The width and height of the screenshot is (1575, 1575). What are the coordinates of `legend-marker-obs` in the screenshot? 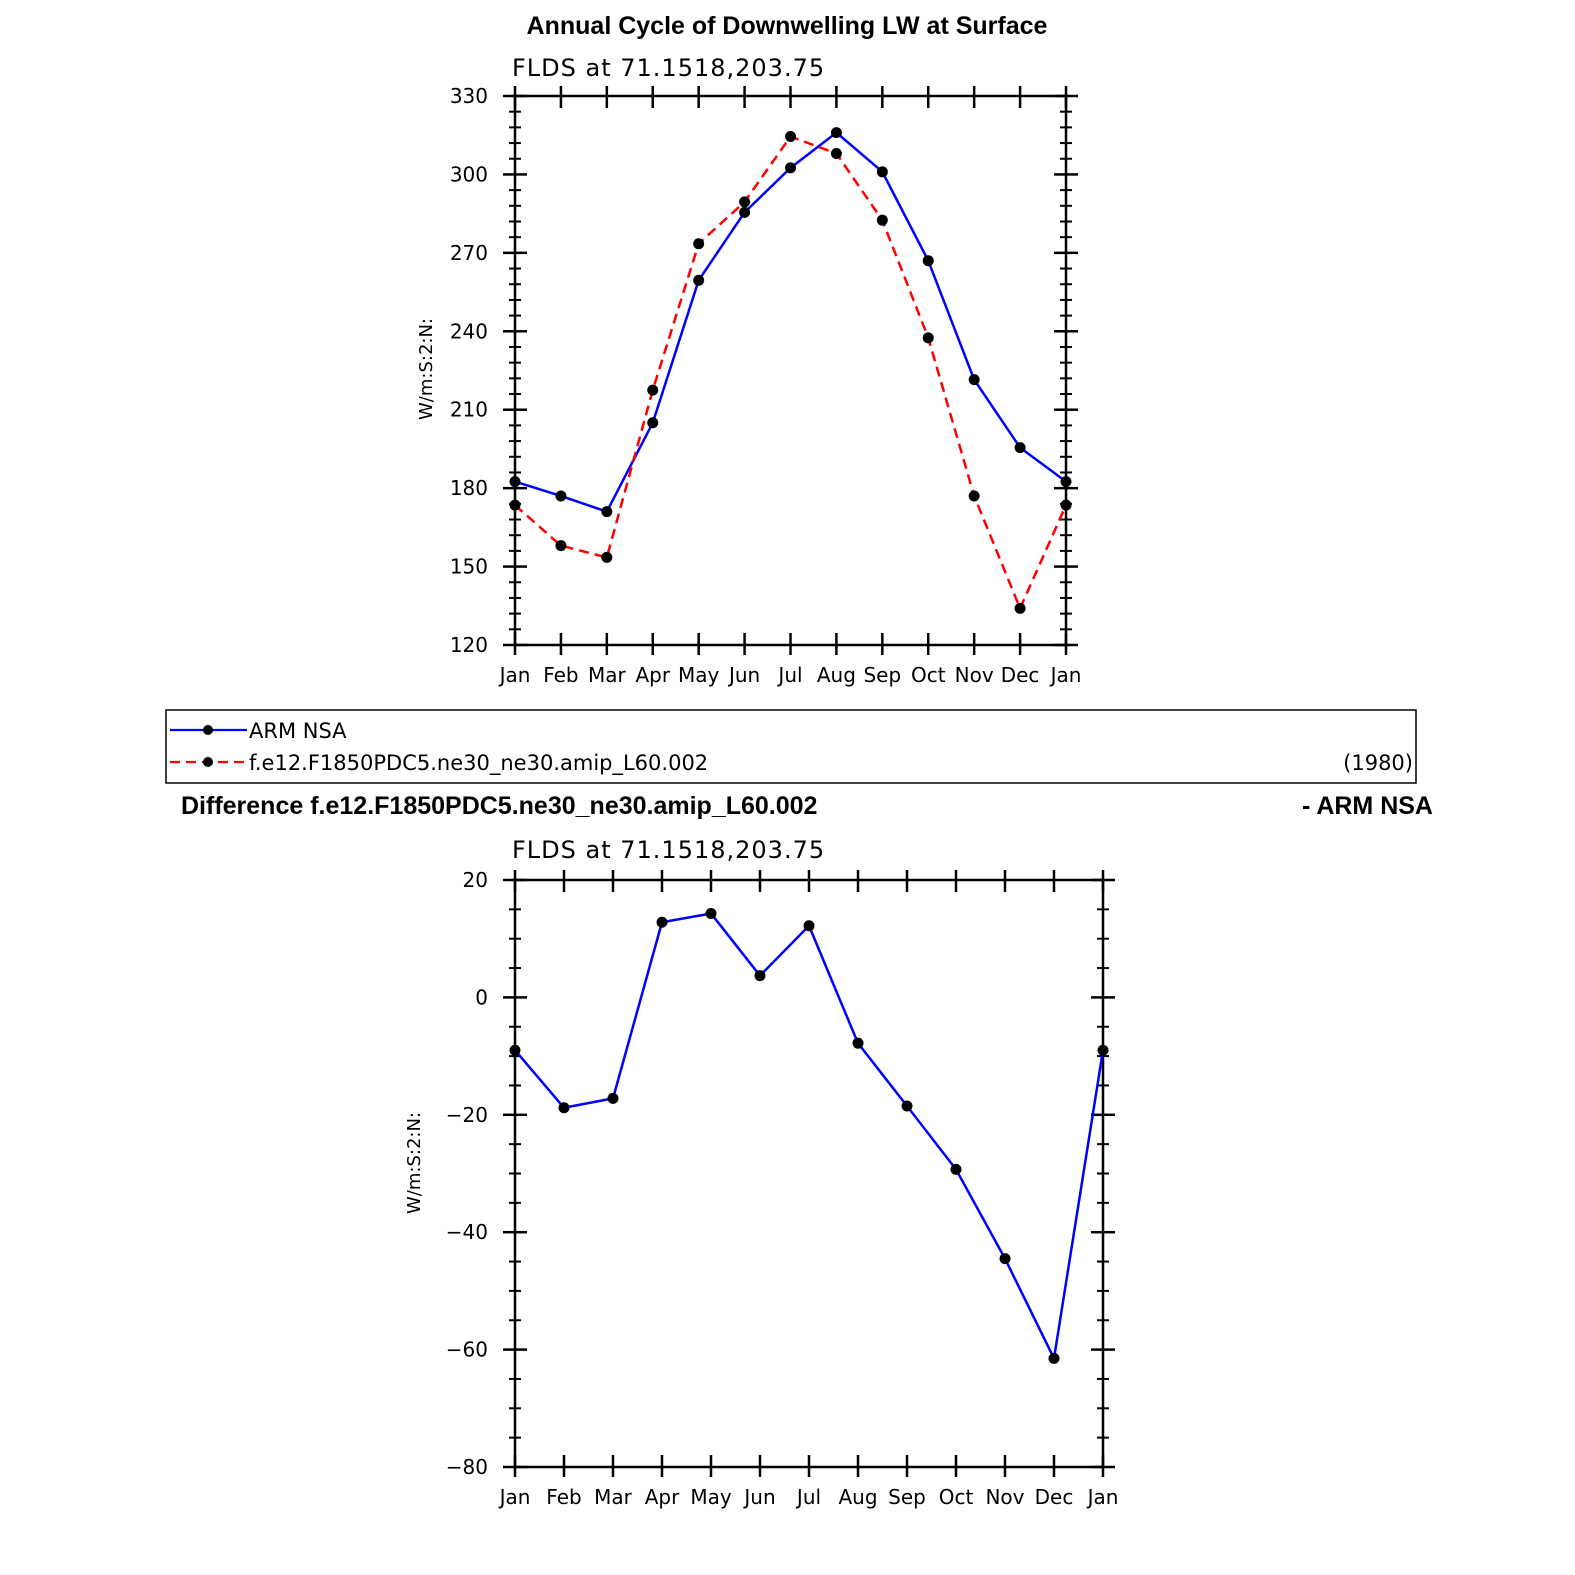 It's located at (208, 730).